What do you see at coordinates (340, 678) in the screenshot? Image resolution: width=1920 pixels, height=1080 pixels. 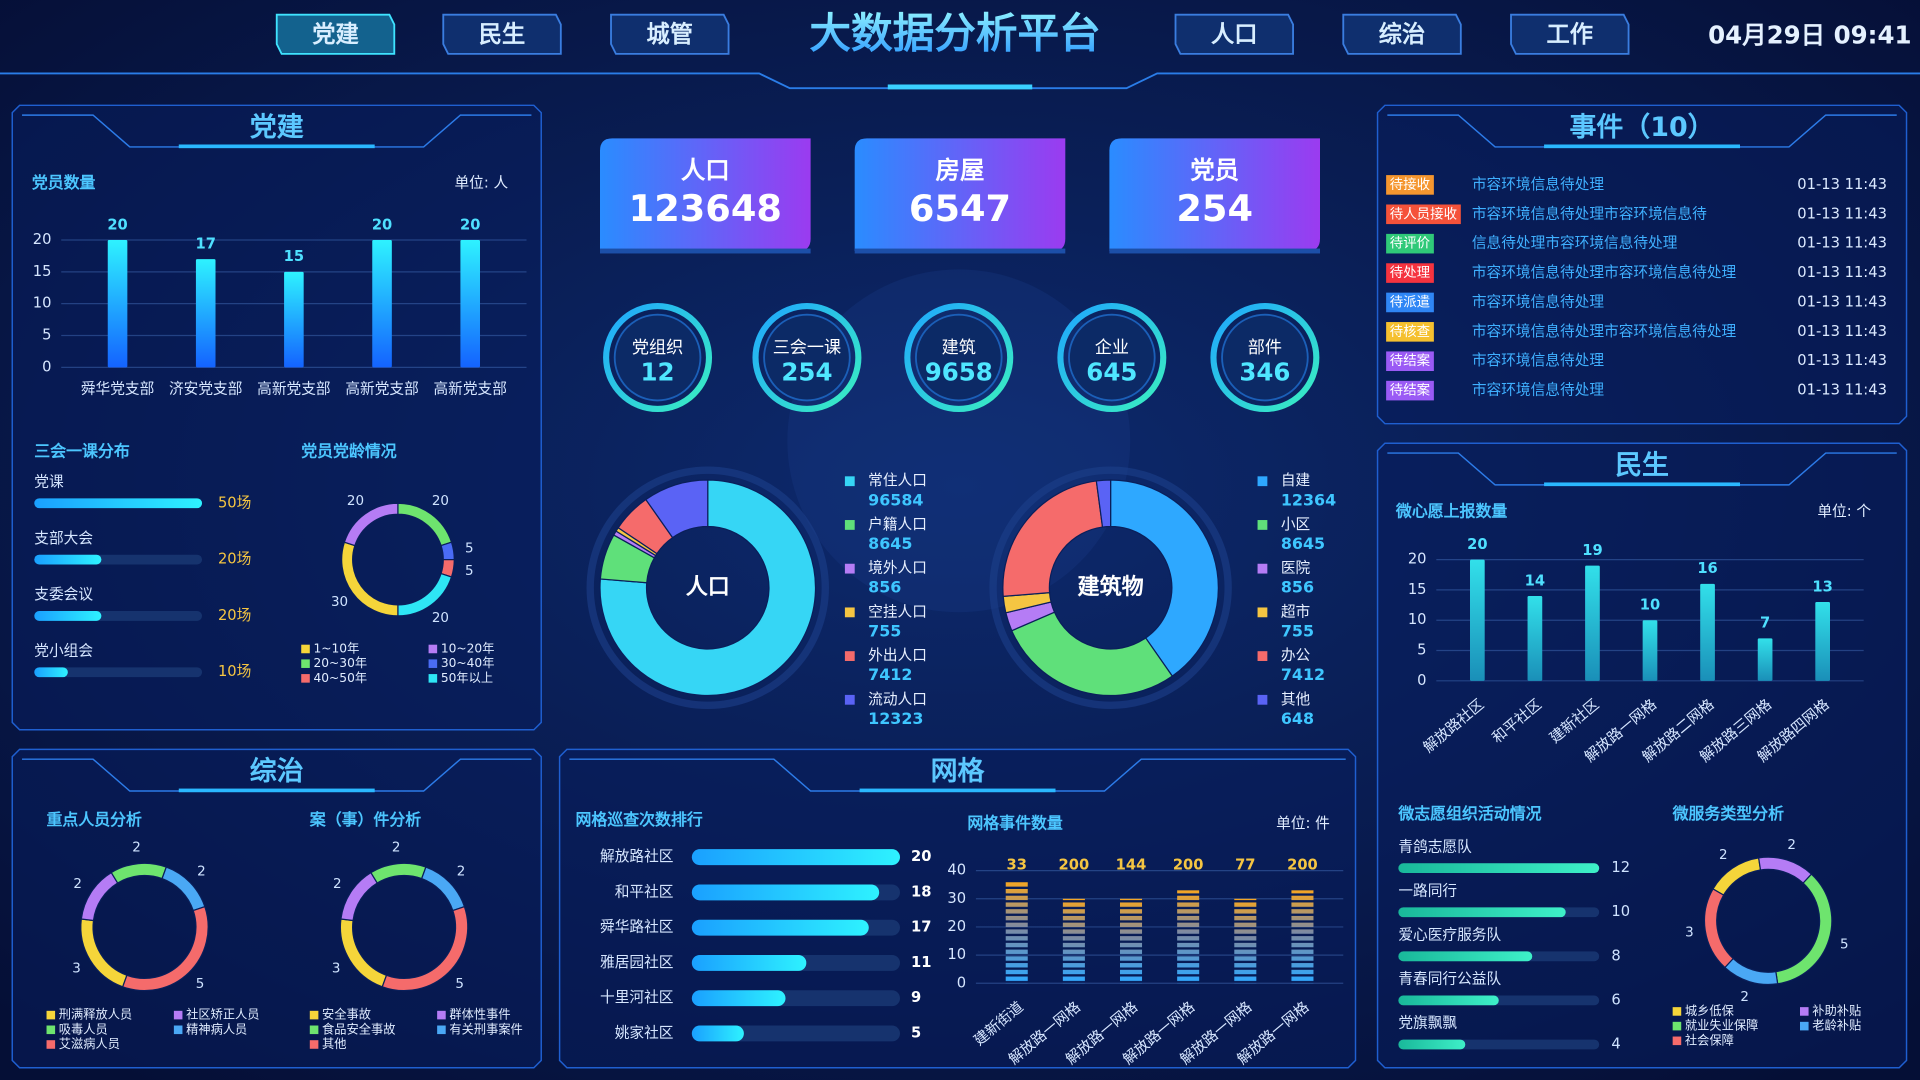 I see `legend-label: 40~50年` at bounding box center [340, 678].